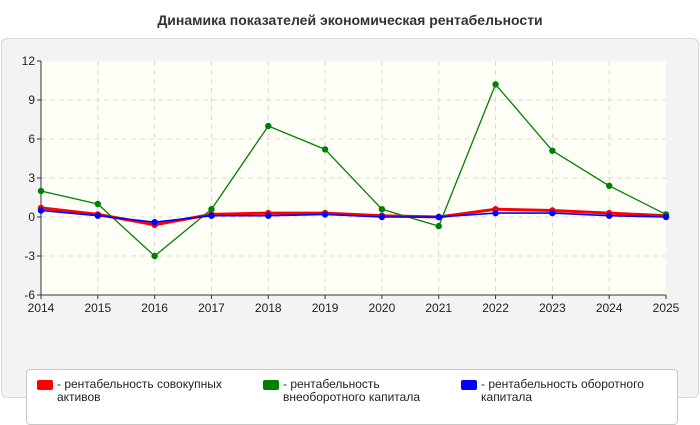 This screenshot has width=700, height=425. What do you see at coordinates (438, 308) in the screenshot?
I see `x-tick-label: 2021` at bounding box center [438, 308].